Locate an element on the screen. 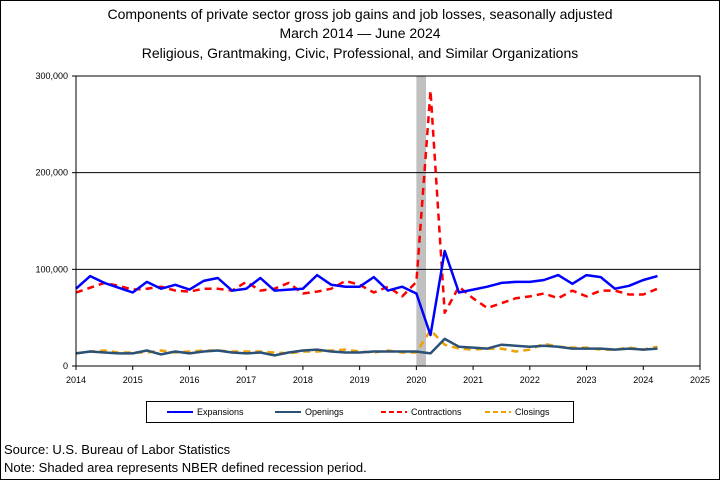  x-tick-label: 2020 is located at coordinates (416, 380).